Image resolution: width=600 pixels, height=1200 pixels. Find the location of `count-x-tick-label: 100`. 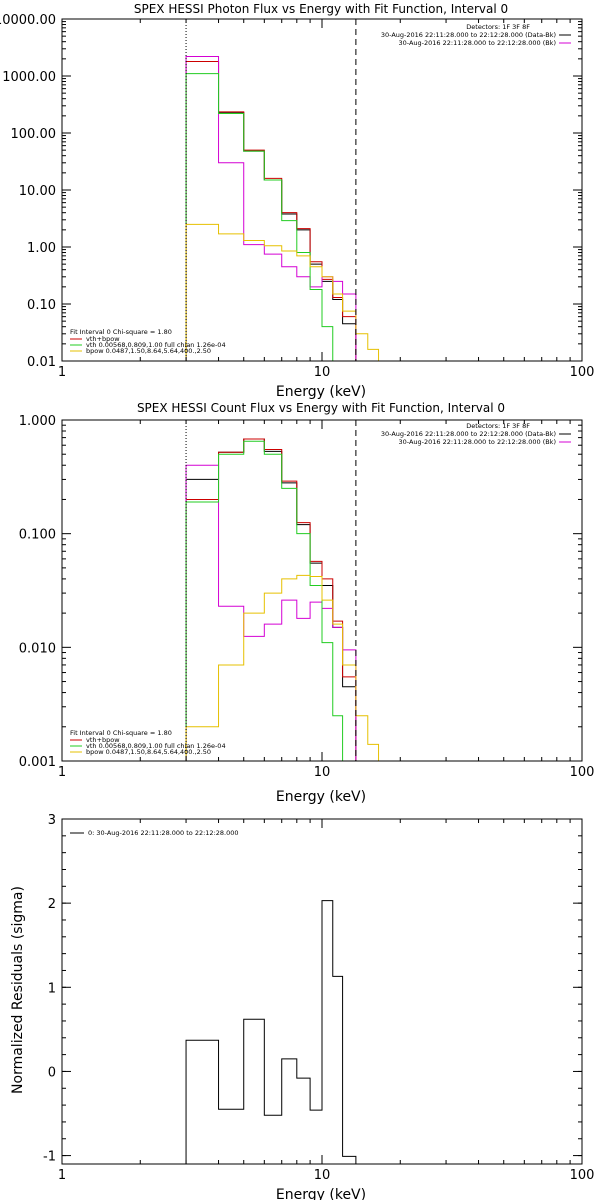

count-x-tick-label: 100 is located at coordinates (582, 772).